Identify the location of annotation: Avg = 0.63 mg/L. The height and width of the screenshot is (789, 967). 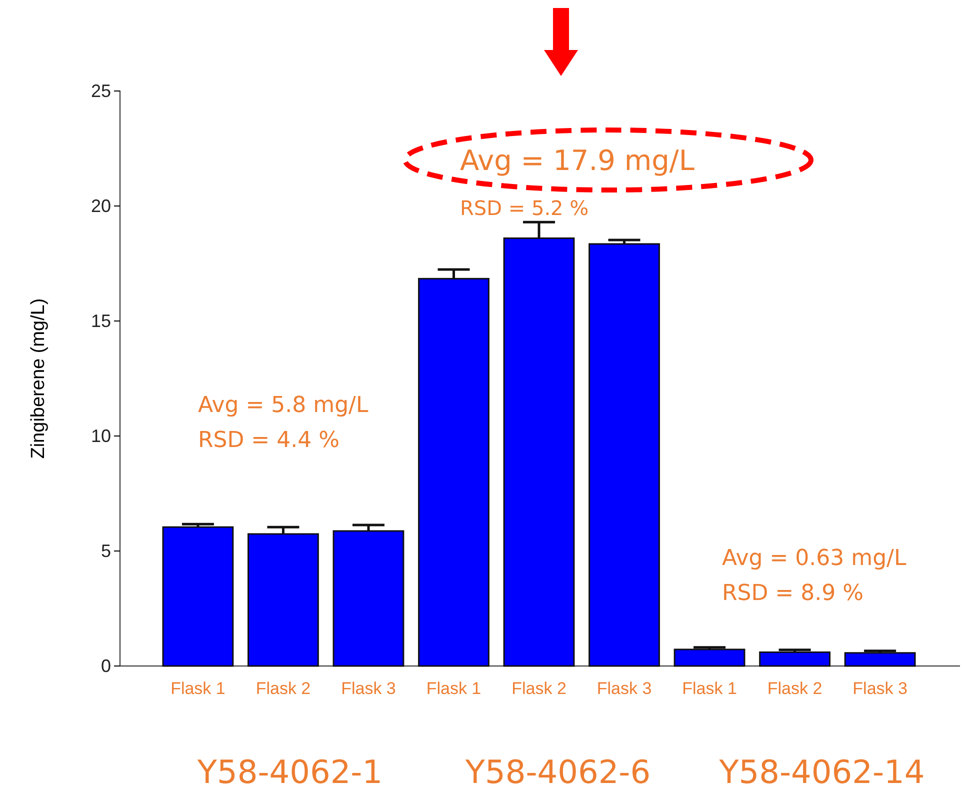
(814, 558).